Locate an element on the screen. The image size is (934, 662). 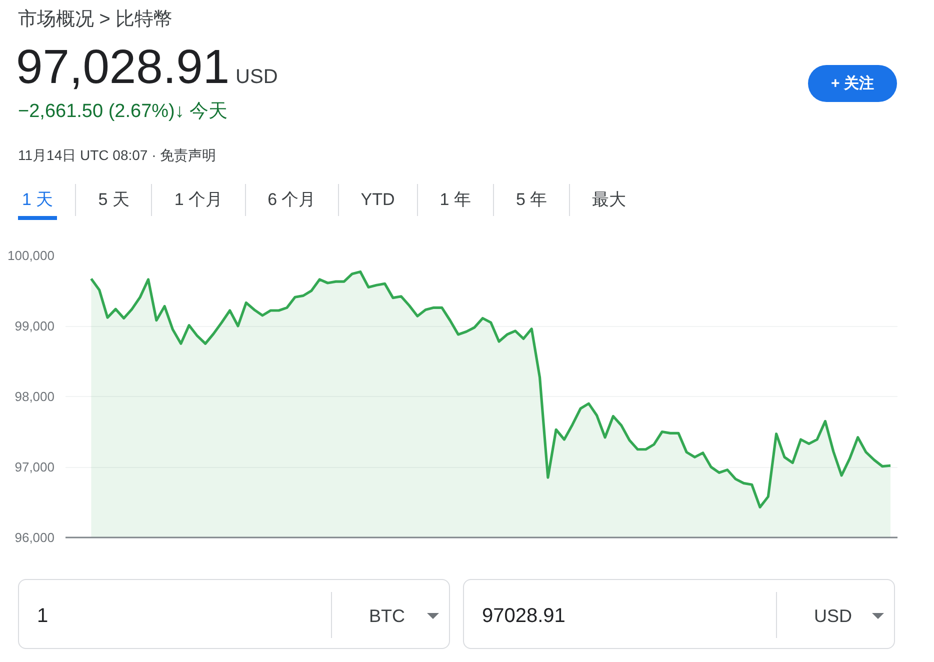
text: 1 is located at coordinates (42, 616).